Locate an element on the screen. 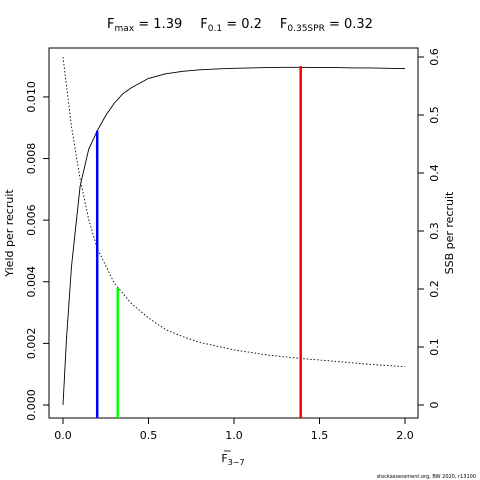  f01-value: = 0.2 is located at coordinates (242, 24).